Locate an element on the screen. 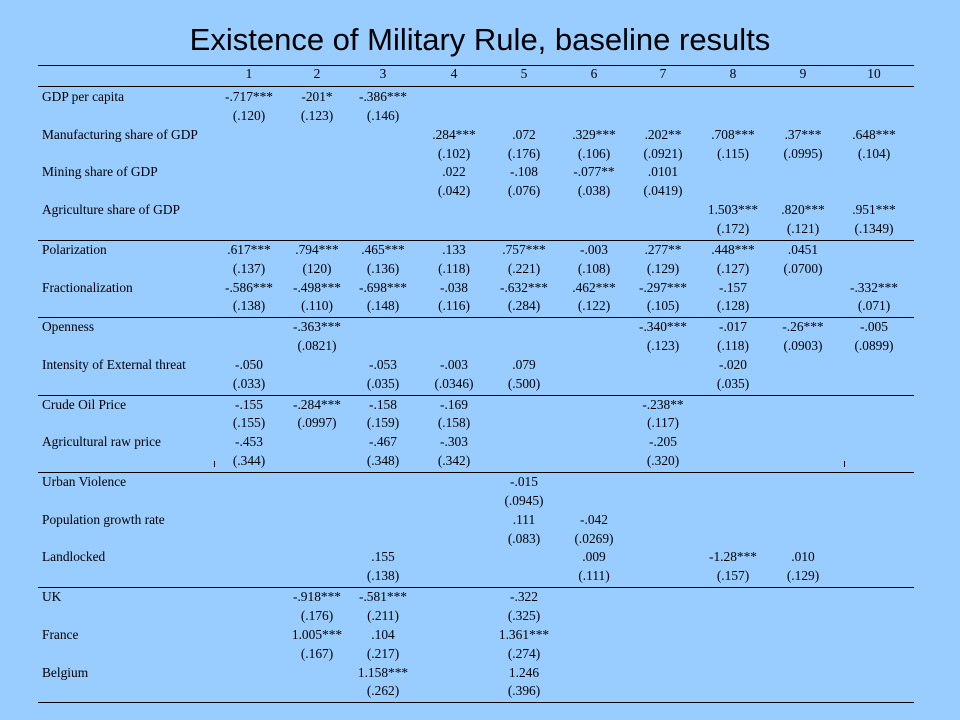  standard-error-cell: (.138) is located at coordinates (383, 576).